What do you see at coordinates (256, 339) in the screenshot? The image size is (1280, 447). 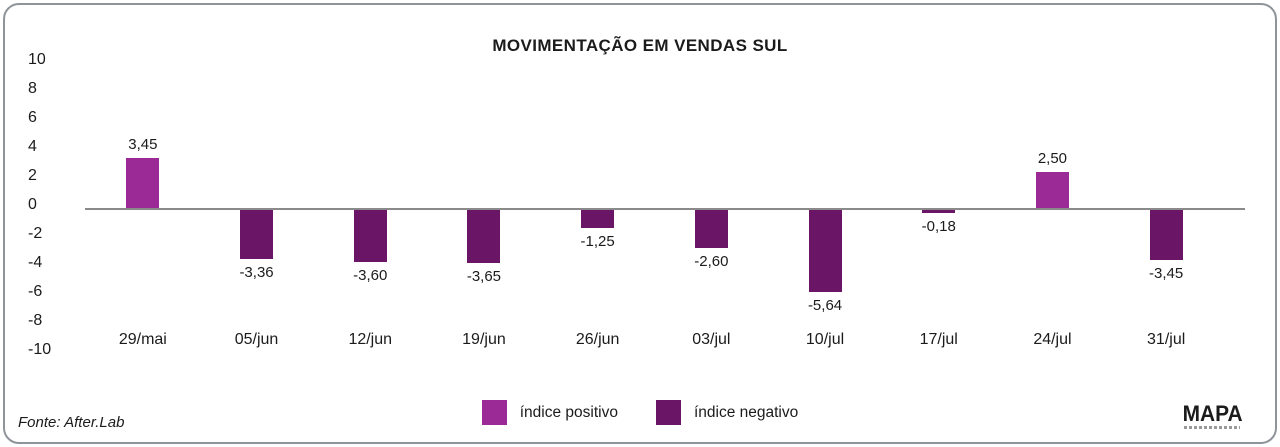 I see `x-tick-label: 05/jun` at bounding box center [256, 339].